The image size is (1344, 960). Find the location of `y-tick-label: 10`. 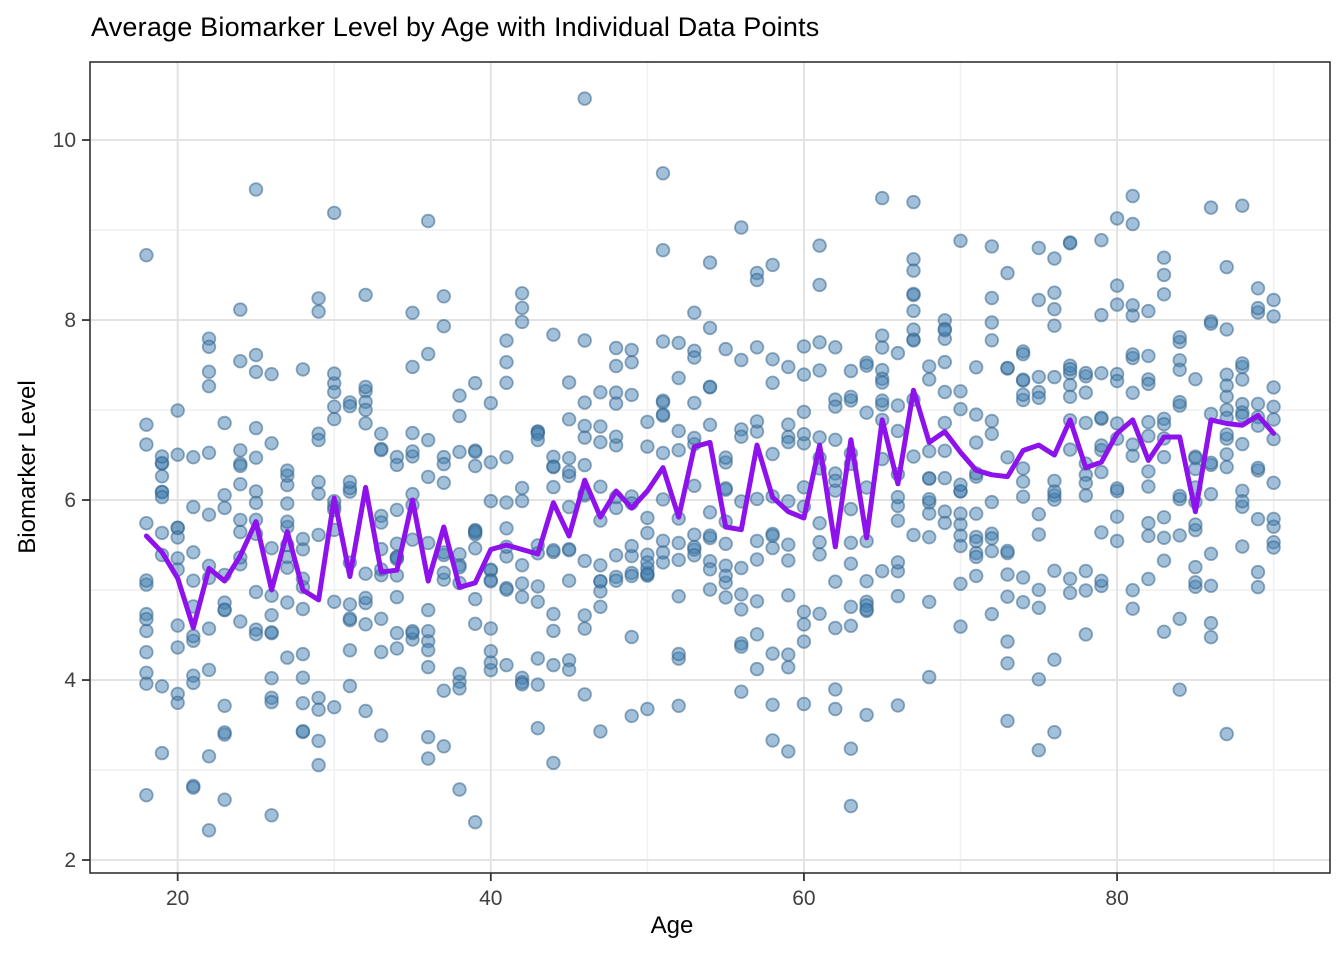

y-tick-label: 10 is located at coordinates (64, 140).